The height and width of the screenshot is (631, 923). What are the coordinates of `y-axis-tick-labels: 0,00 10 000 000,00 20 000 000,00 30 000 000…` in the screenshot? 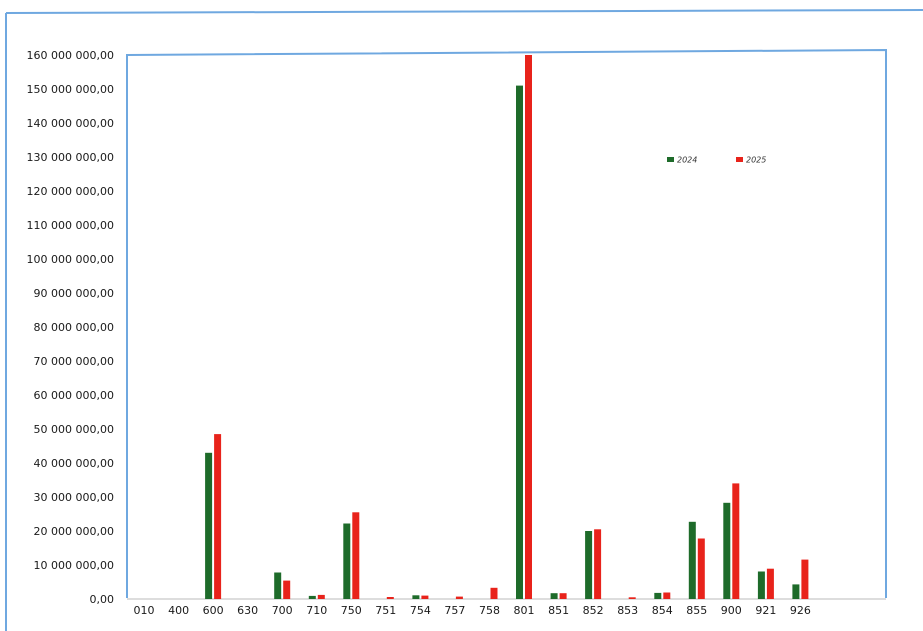 It's located at (70, 327).